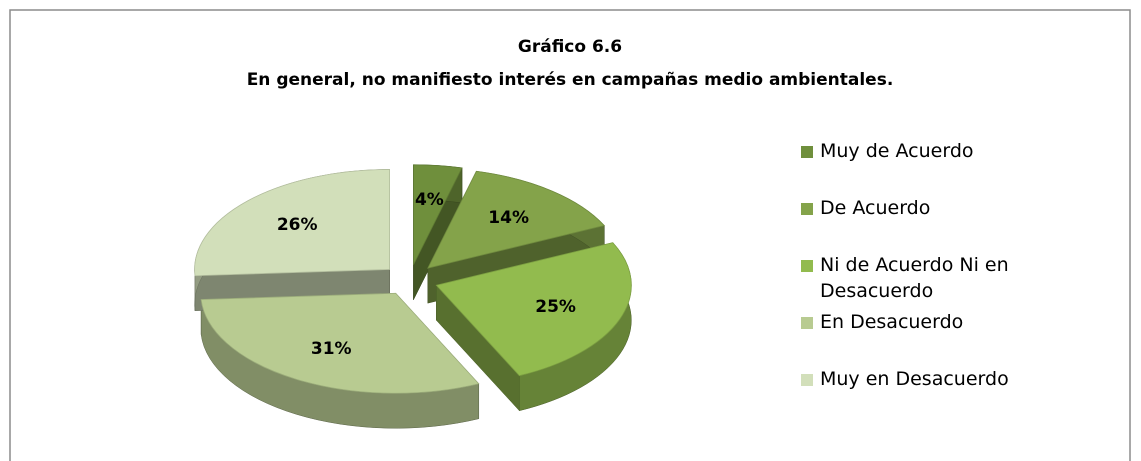  I want to click on legend-item: En Desacuerdo, so click(930, 337).